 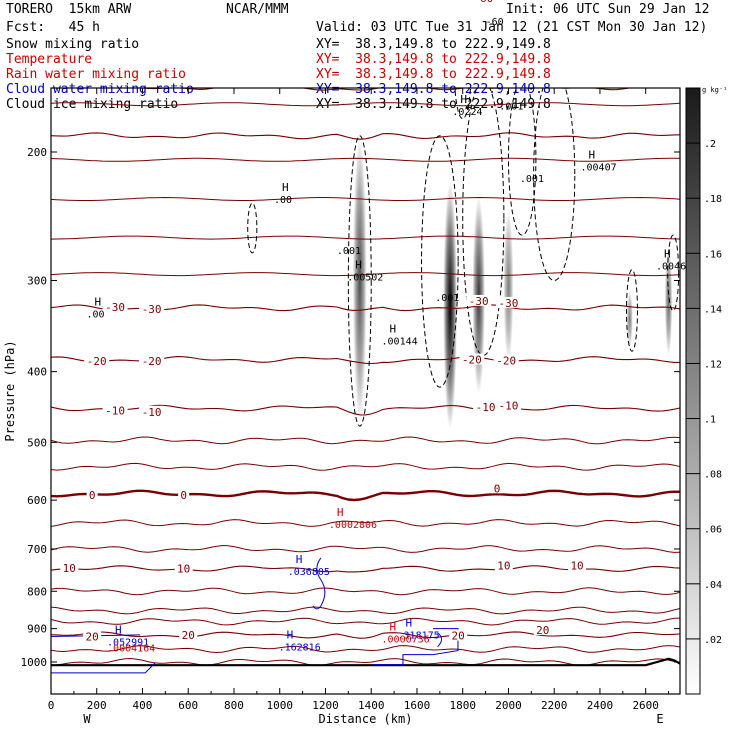 I want to click on x-tick-label: 1000, so click(x=279, y=705).